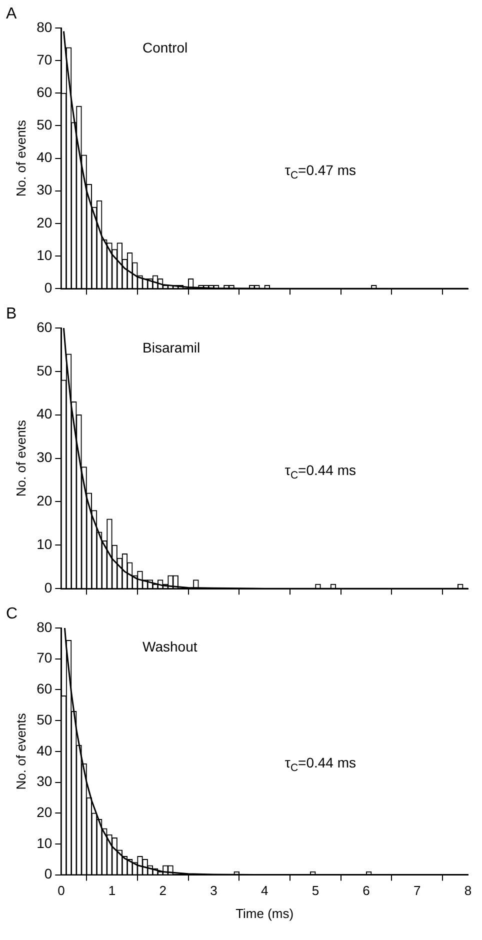  Describe the element at coordinates (12, 613) in the screenshot. I see `chart-title: C` at that location.